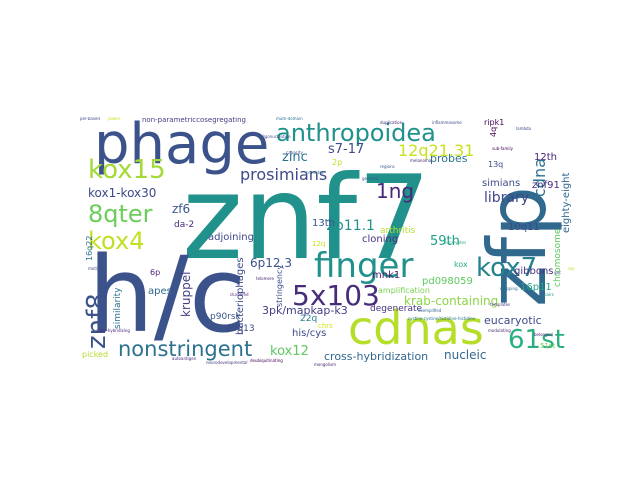 This screenshot has width=640, height=480. Describe the element at coordinates (346, 149) in the screenshot. I see `word-s7-17: s7-17` at that location.